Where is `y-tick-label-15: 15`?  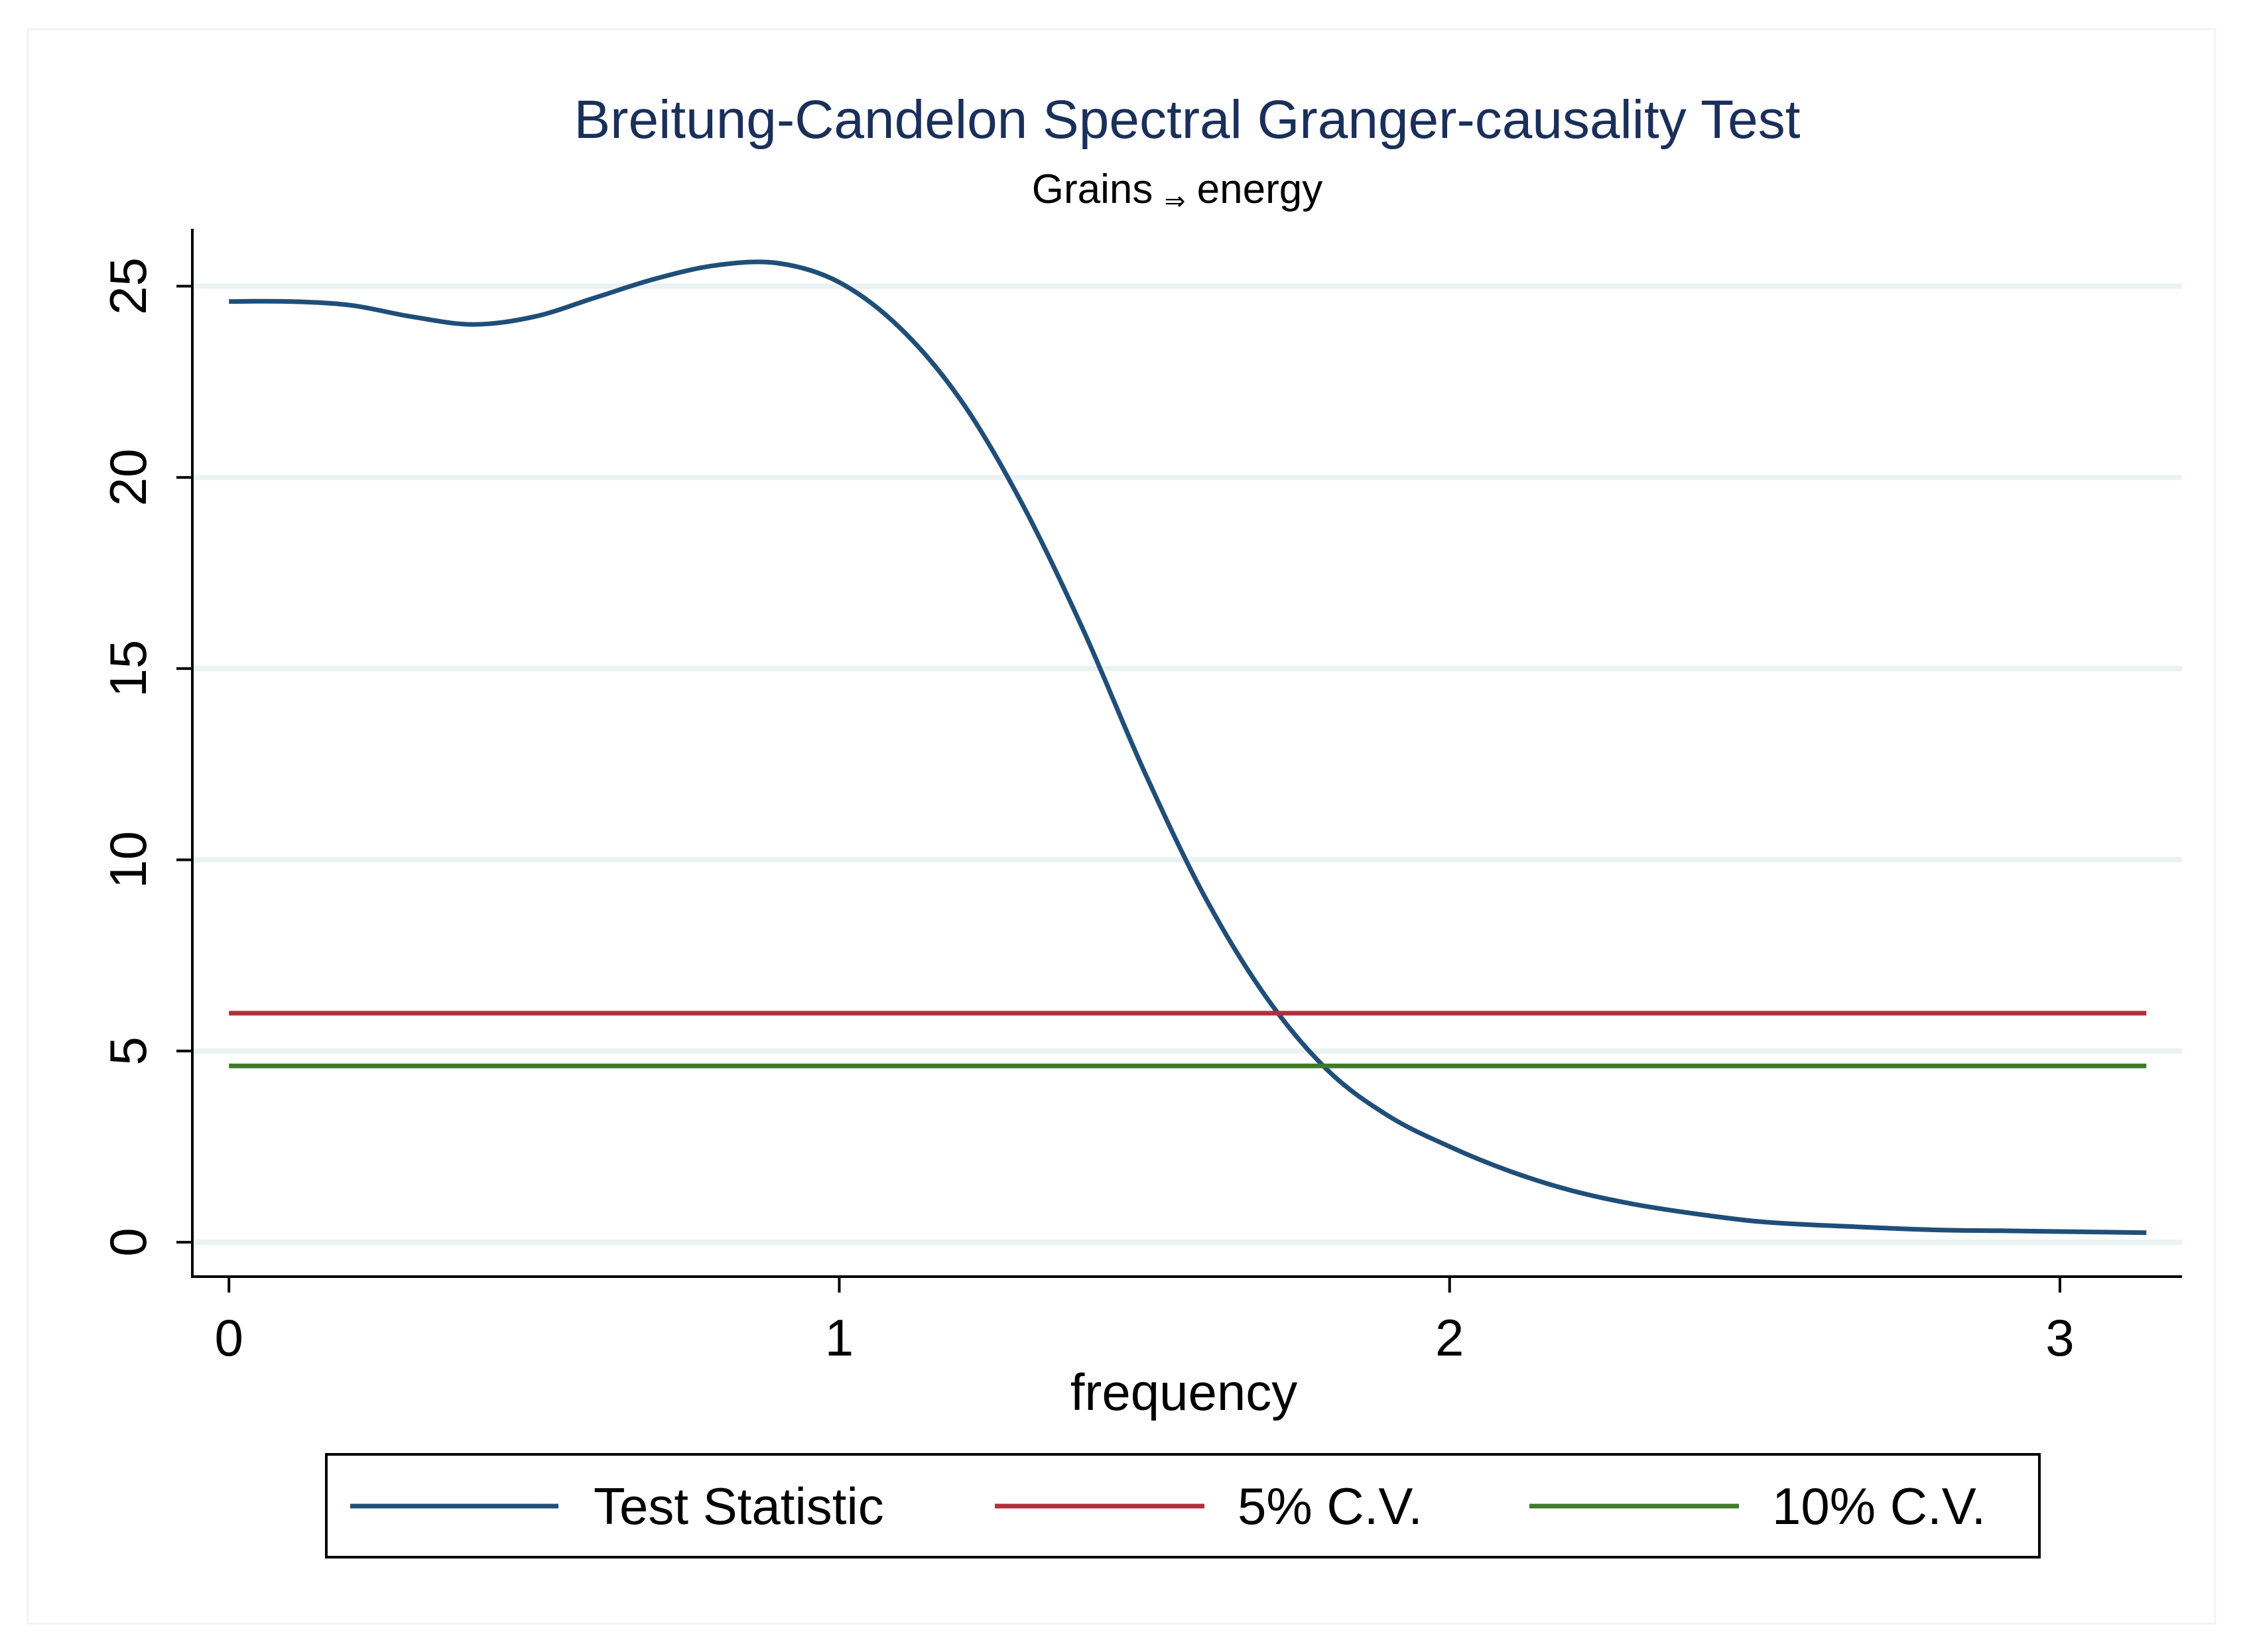 y-tick-label-15: 15 is located at coordinates (128, 669).